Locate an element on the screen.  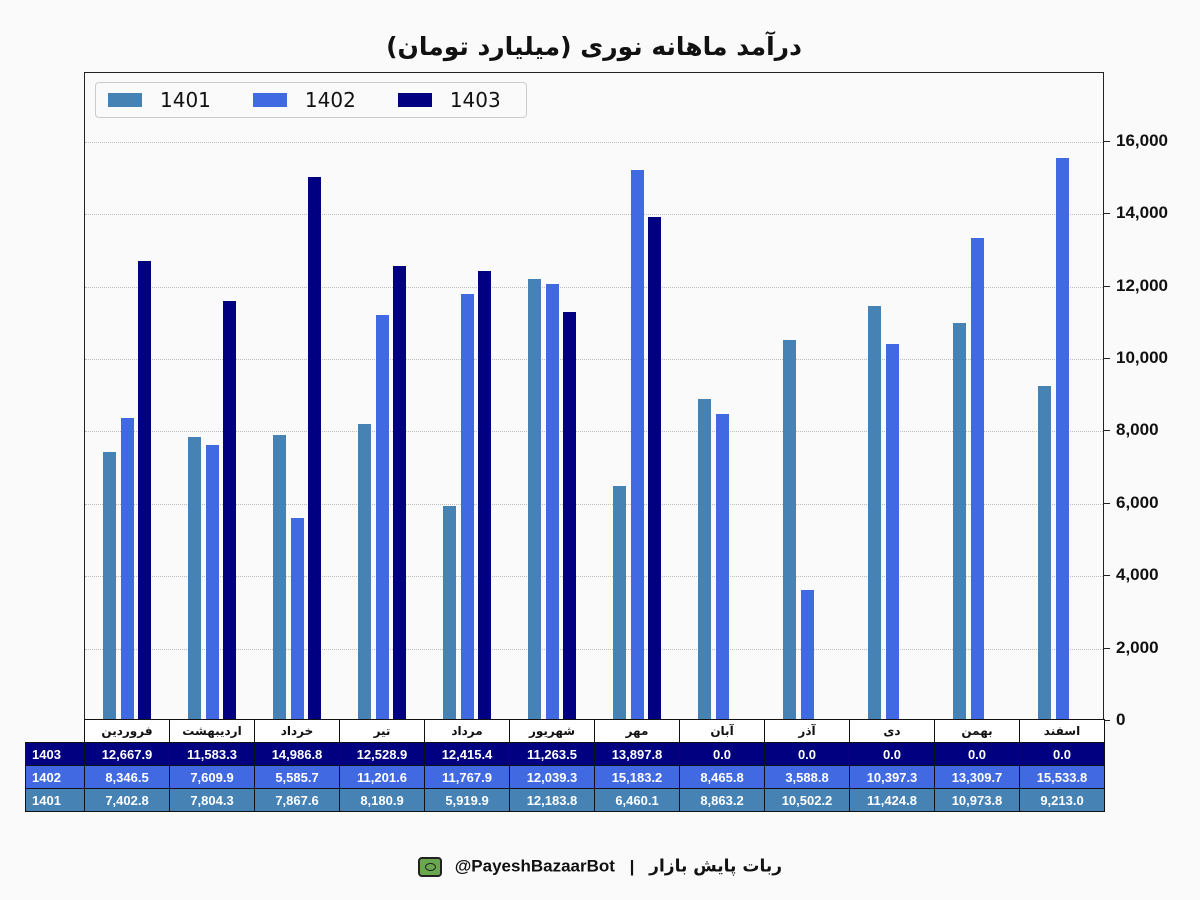
table-column-header: آذر is located at coordinates (807, 731).